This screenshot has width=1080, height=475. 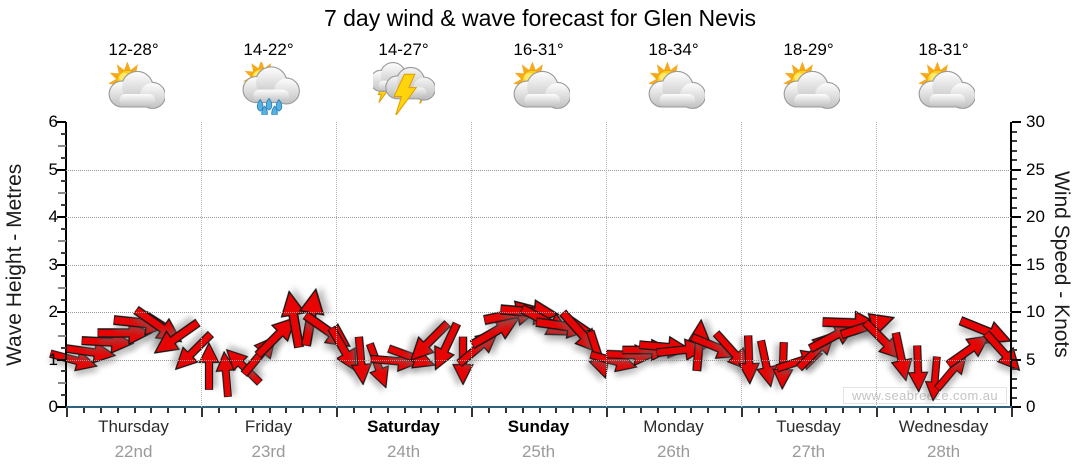 I want to click on temperature-range: 18-29°, so click(x=808, y=49).